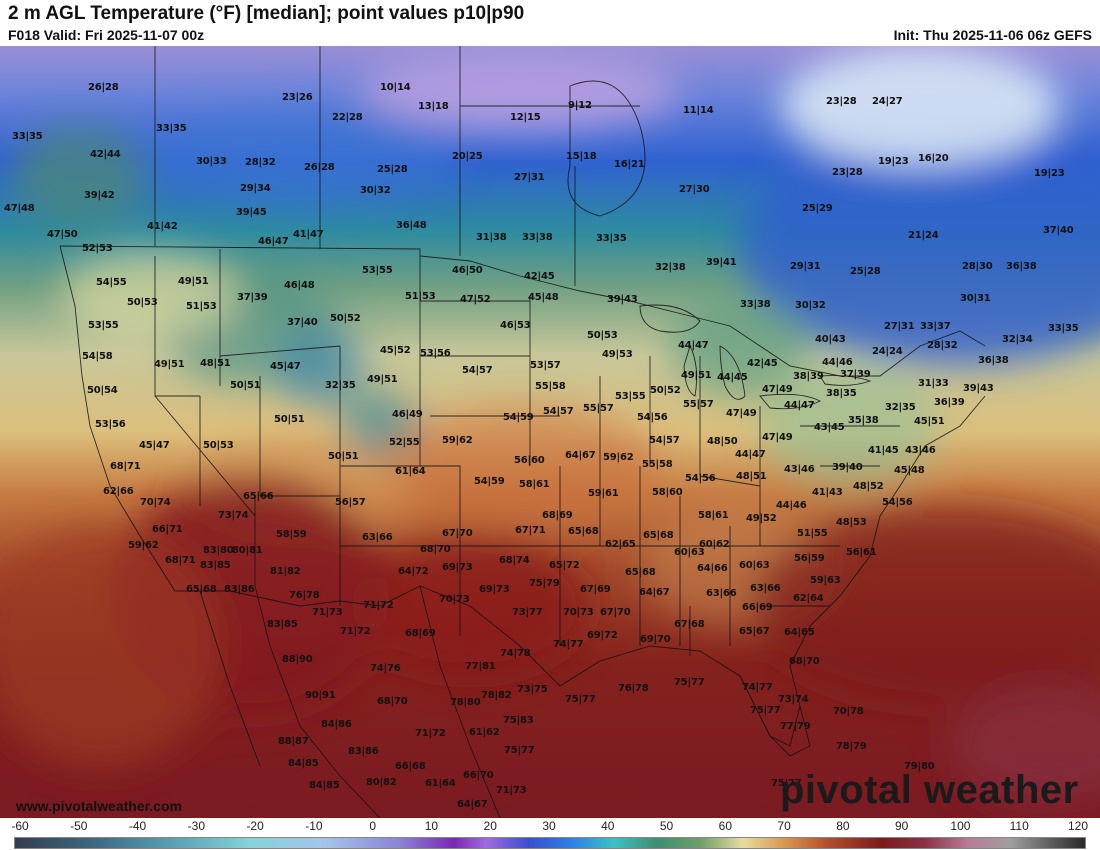 The image size is (1100, 850). Describe the element at coordinates (670, 267) in the screenshot. I see `point-value: 32|38` at that location.